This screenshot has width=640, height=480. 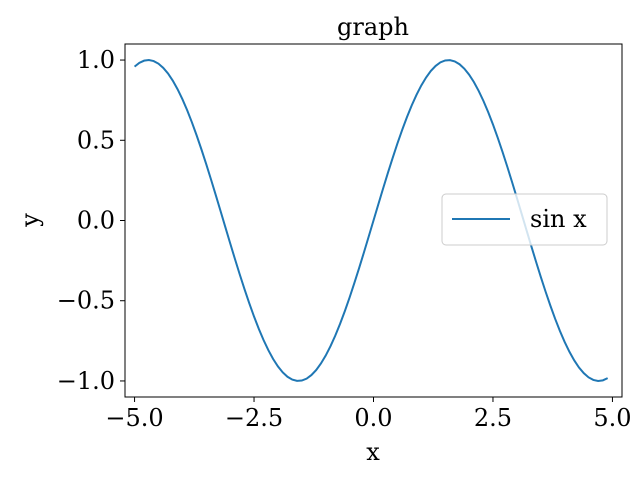 What do you see at coordinates (558, 219) in the screenshot?
I see `legend-label: sin x` at bounding box center [558, 219].